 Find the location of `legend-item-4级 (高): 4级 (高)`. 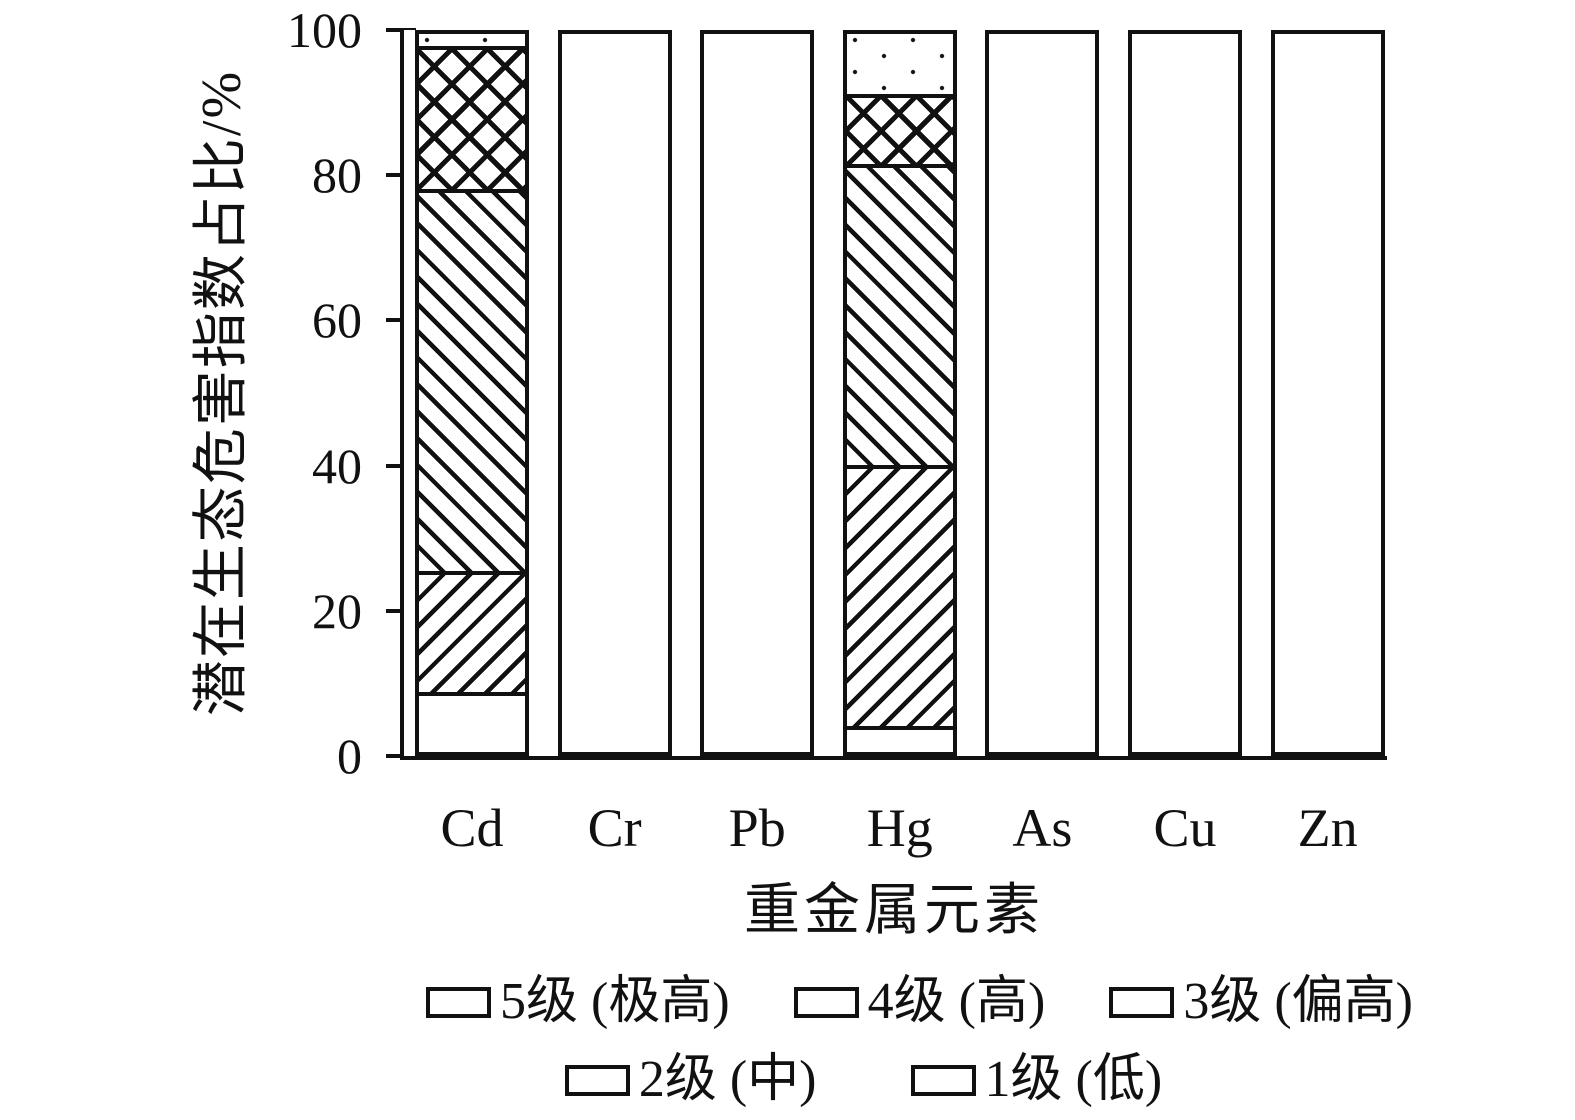

legend-item-4级 (高): 4级 (高) is located at coordinates (919, 1002).